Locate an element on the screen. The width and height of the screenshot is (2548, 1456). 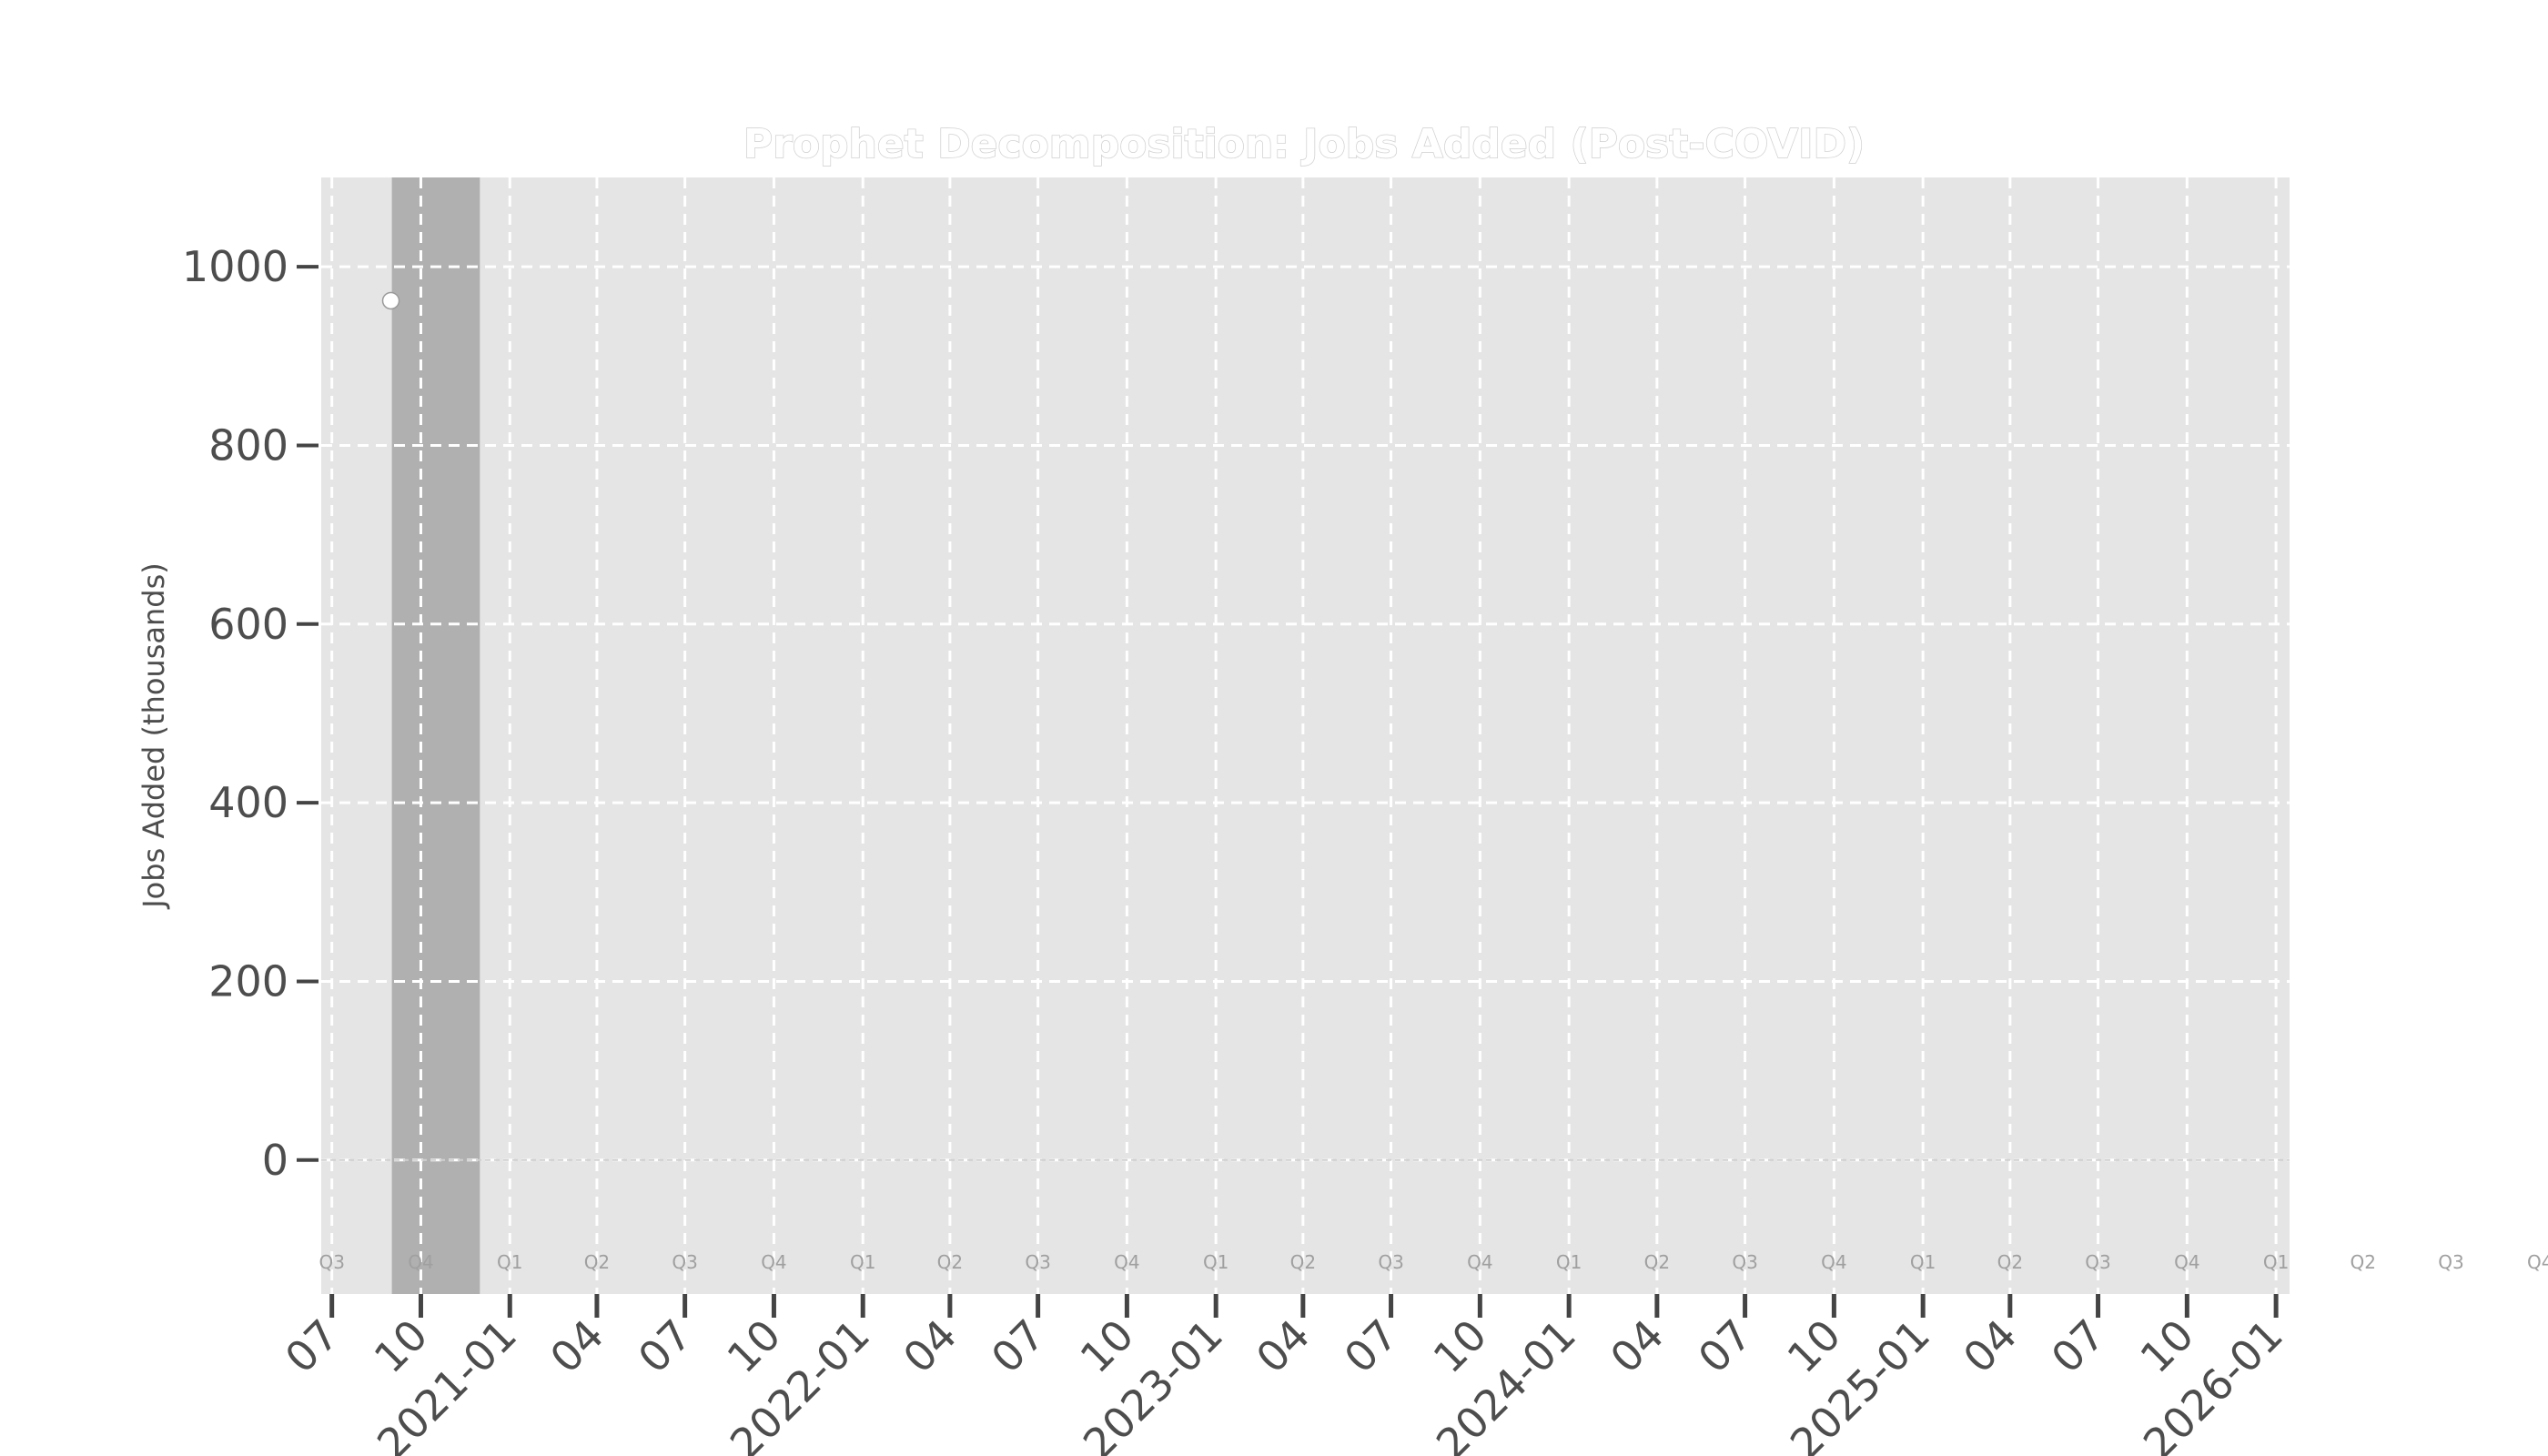
y-tick-label: 600 is located at coordinates (248, 624).